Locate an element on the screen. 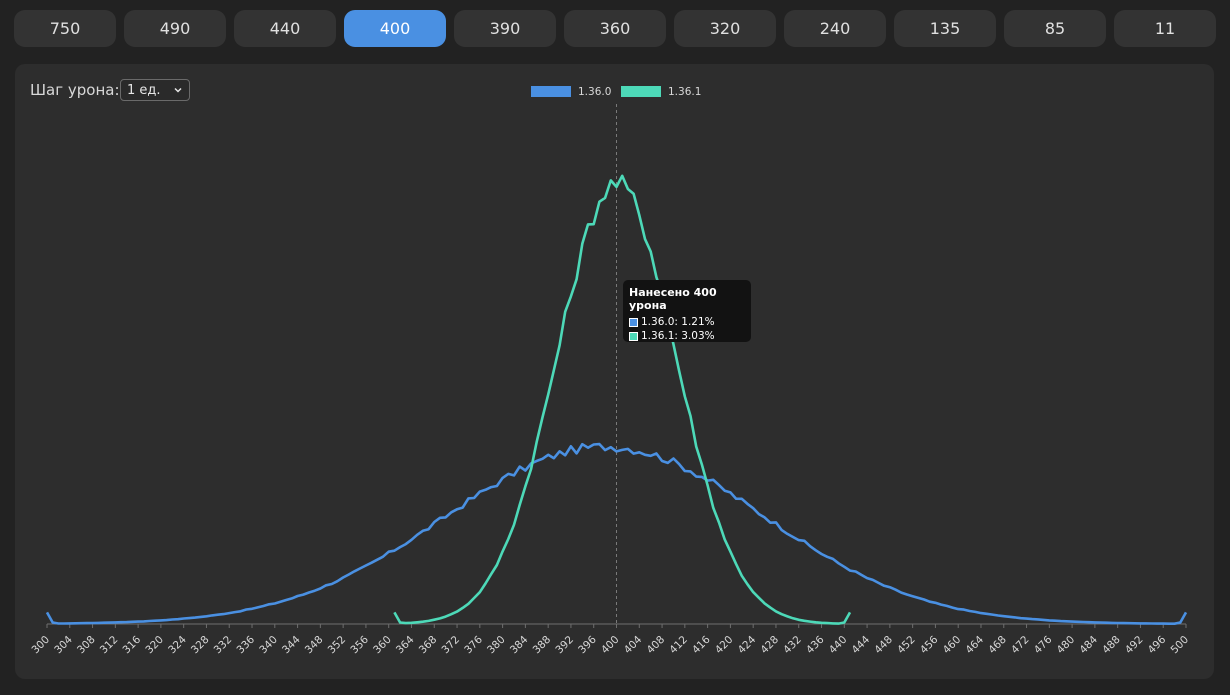 Image resolution: width=1230 pixels, height=695 pixels. x-tick-label: 300 is located at coordinates (40, 645).